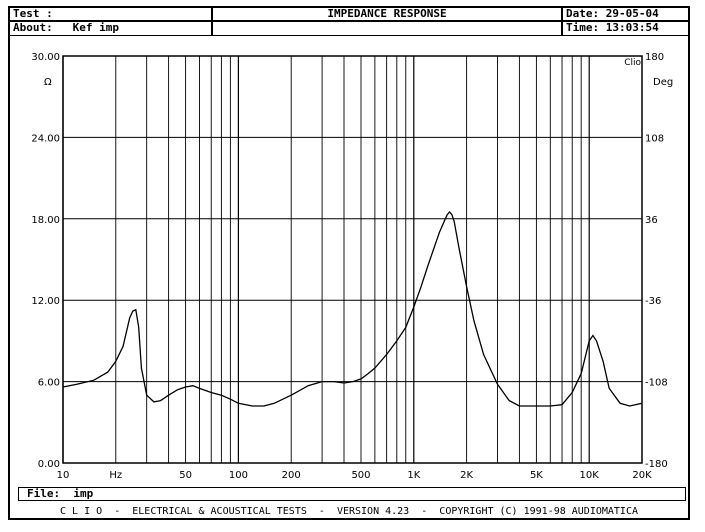  I want to click on x-tick-label: 100, so click(238, 475).